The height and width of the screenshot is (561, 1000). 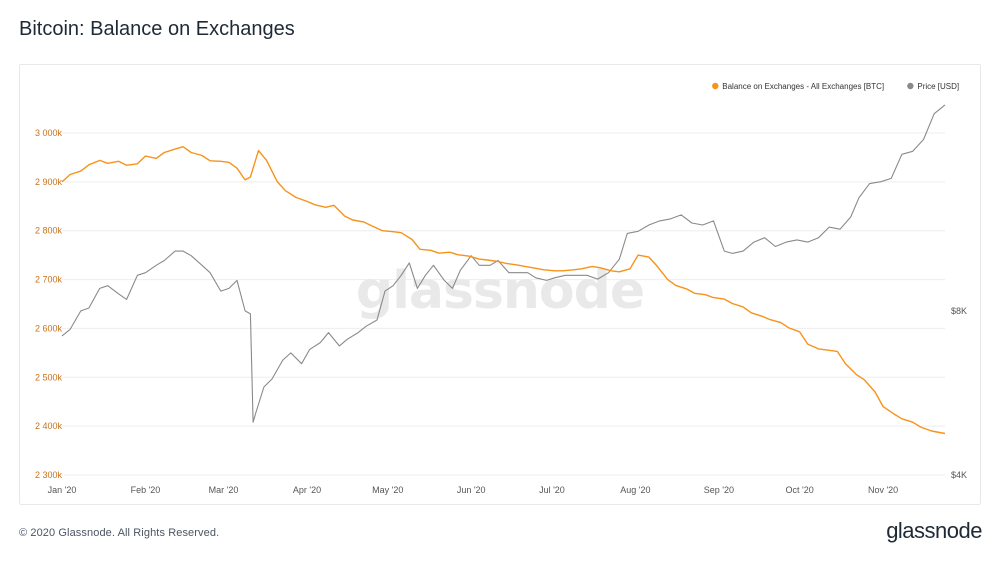 I want to click on left-axis-tick-label: 3 000k, so click(x=49, y=133).